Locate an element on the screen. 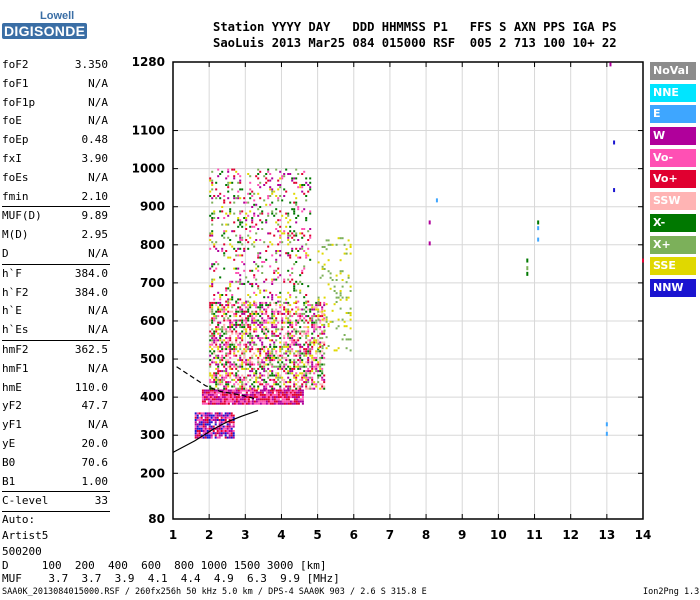  param-row: foEp 0.48 is located at coordinates (56, 140).